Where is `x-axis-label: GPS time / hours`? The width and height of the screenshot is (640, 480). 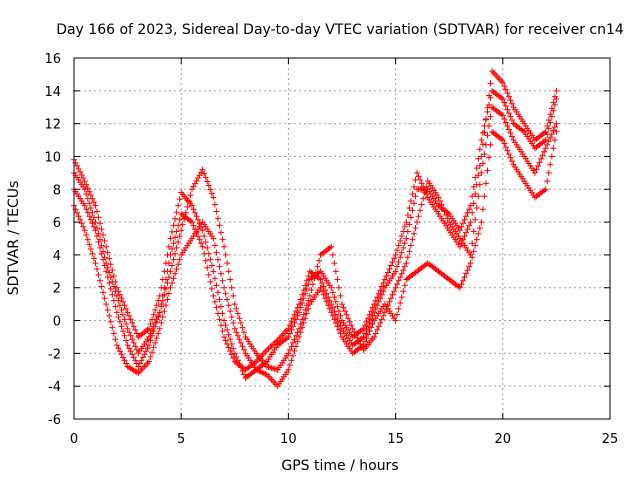 x-axis-label: GPS time / hours is located at coordinates (339, 466).